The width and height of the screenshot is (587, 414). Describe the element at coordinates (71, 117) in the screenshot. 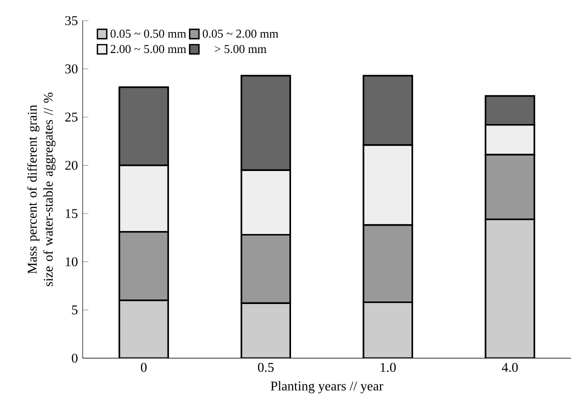

I see `y-tick-label: 25` at that location.